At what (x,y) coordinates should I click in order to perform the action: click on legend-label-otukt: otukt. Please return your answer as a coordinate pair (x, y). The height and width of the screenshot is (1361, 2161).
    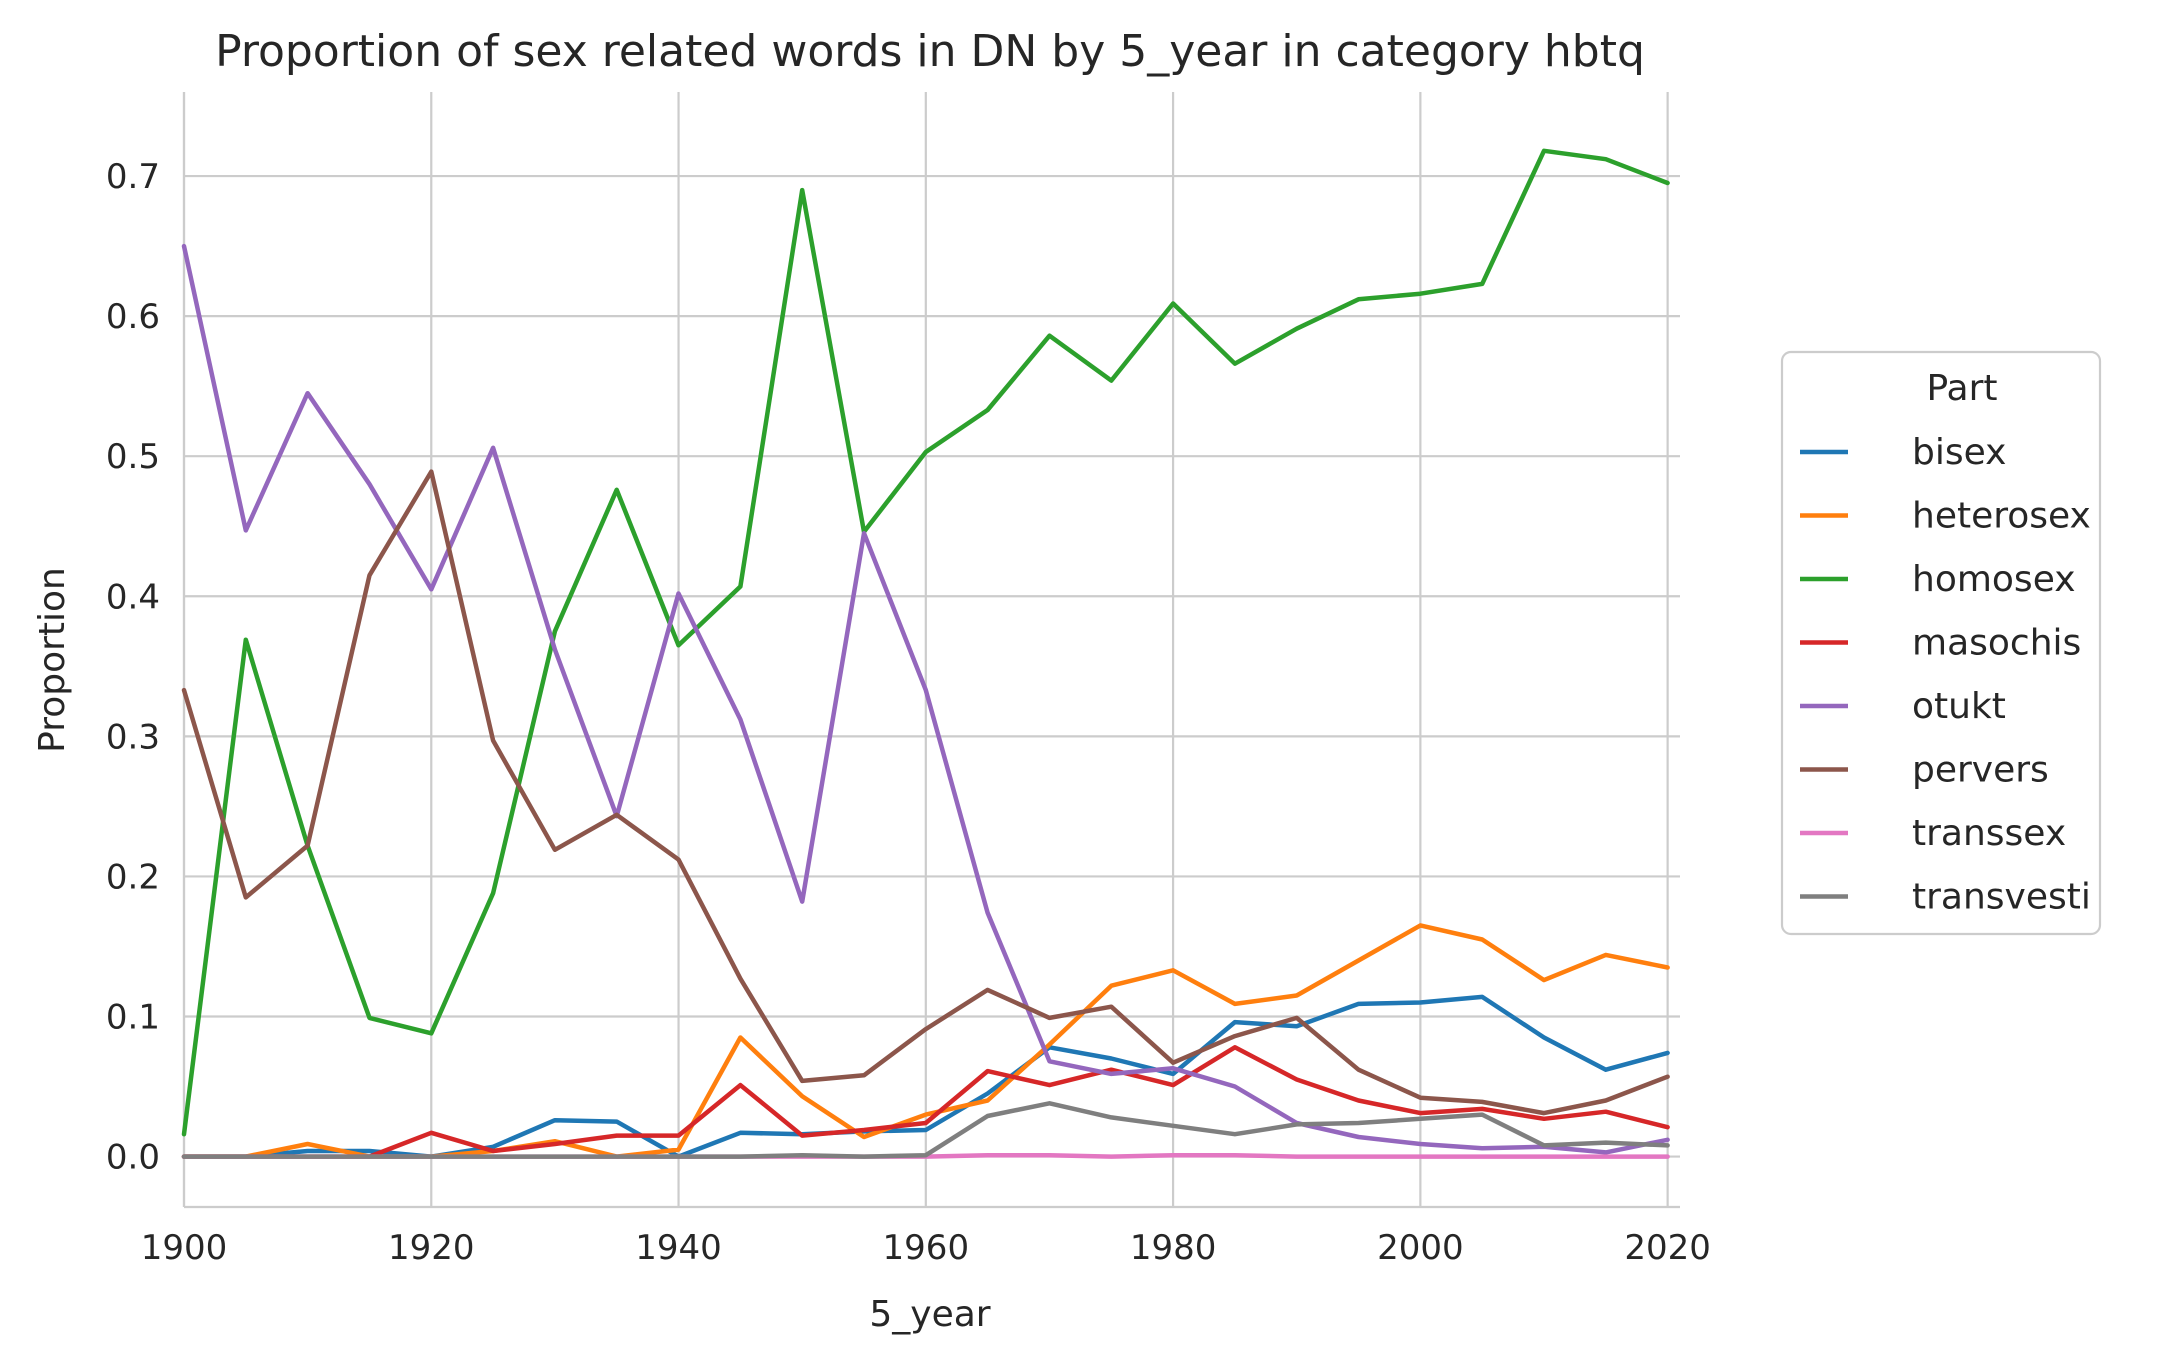
    Looking at the image, I should click on (1959, 706).